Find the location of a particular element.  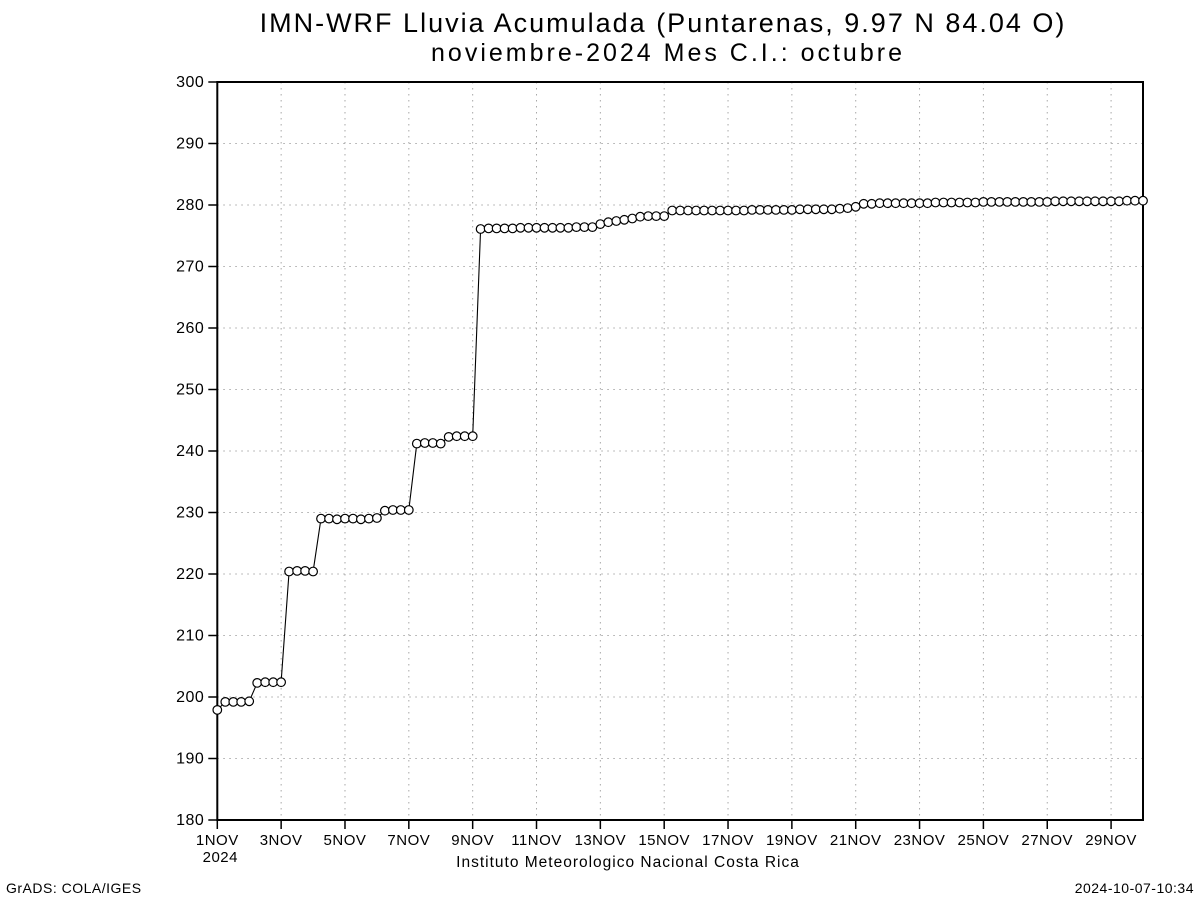

x-tick-label: 17NOV is located at coordinates (728, 840).